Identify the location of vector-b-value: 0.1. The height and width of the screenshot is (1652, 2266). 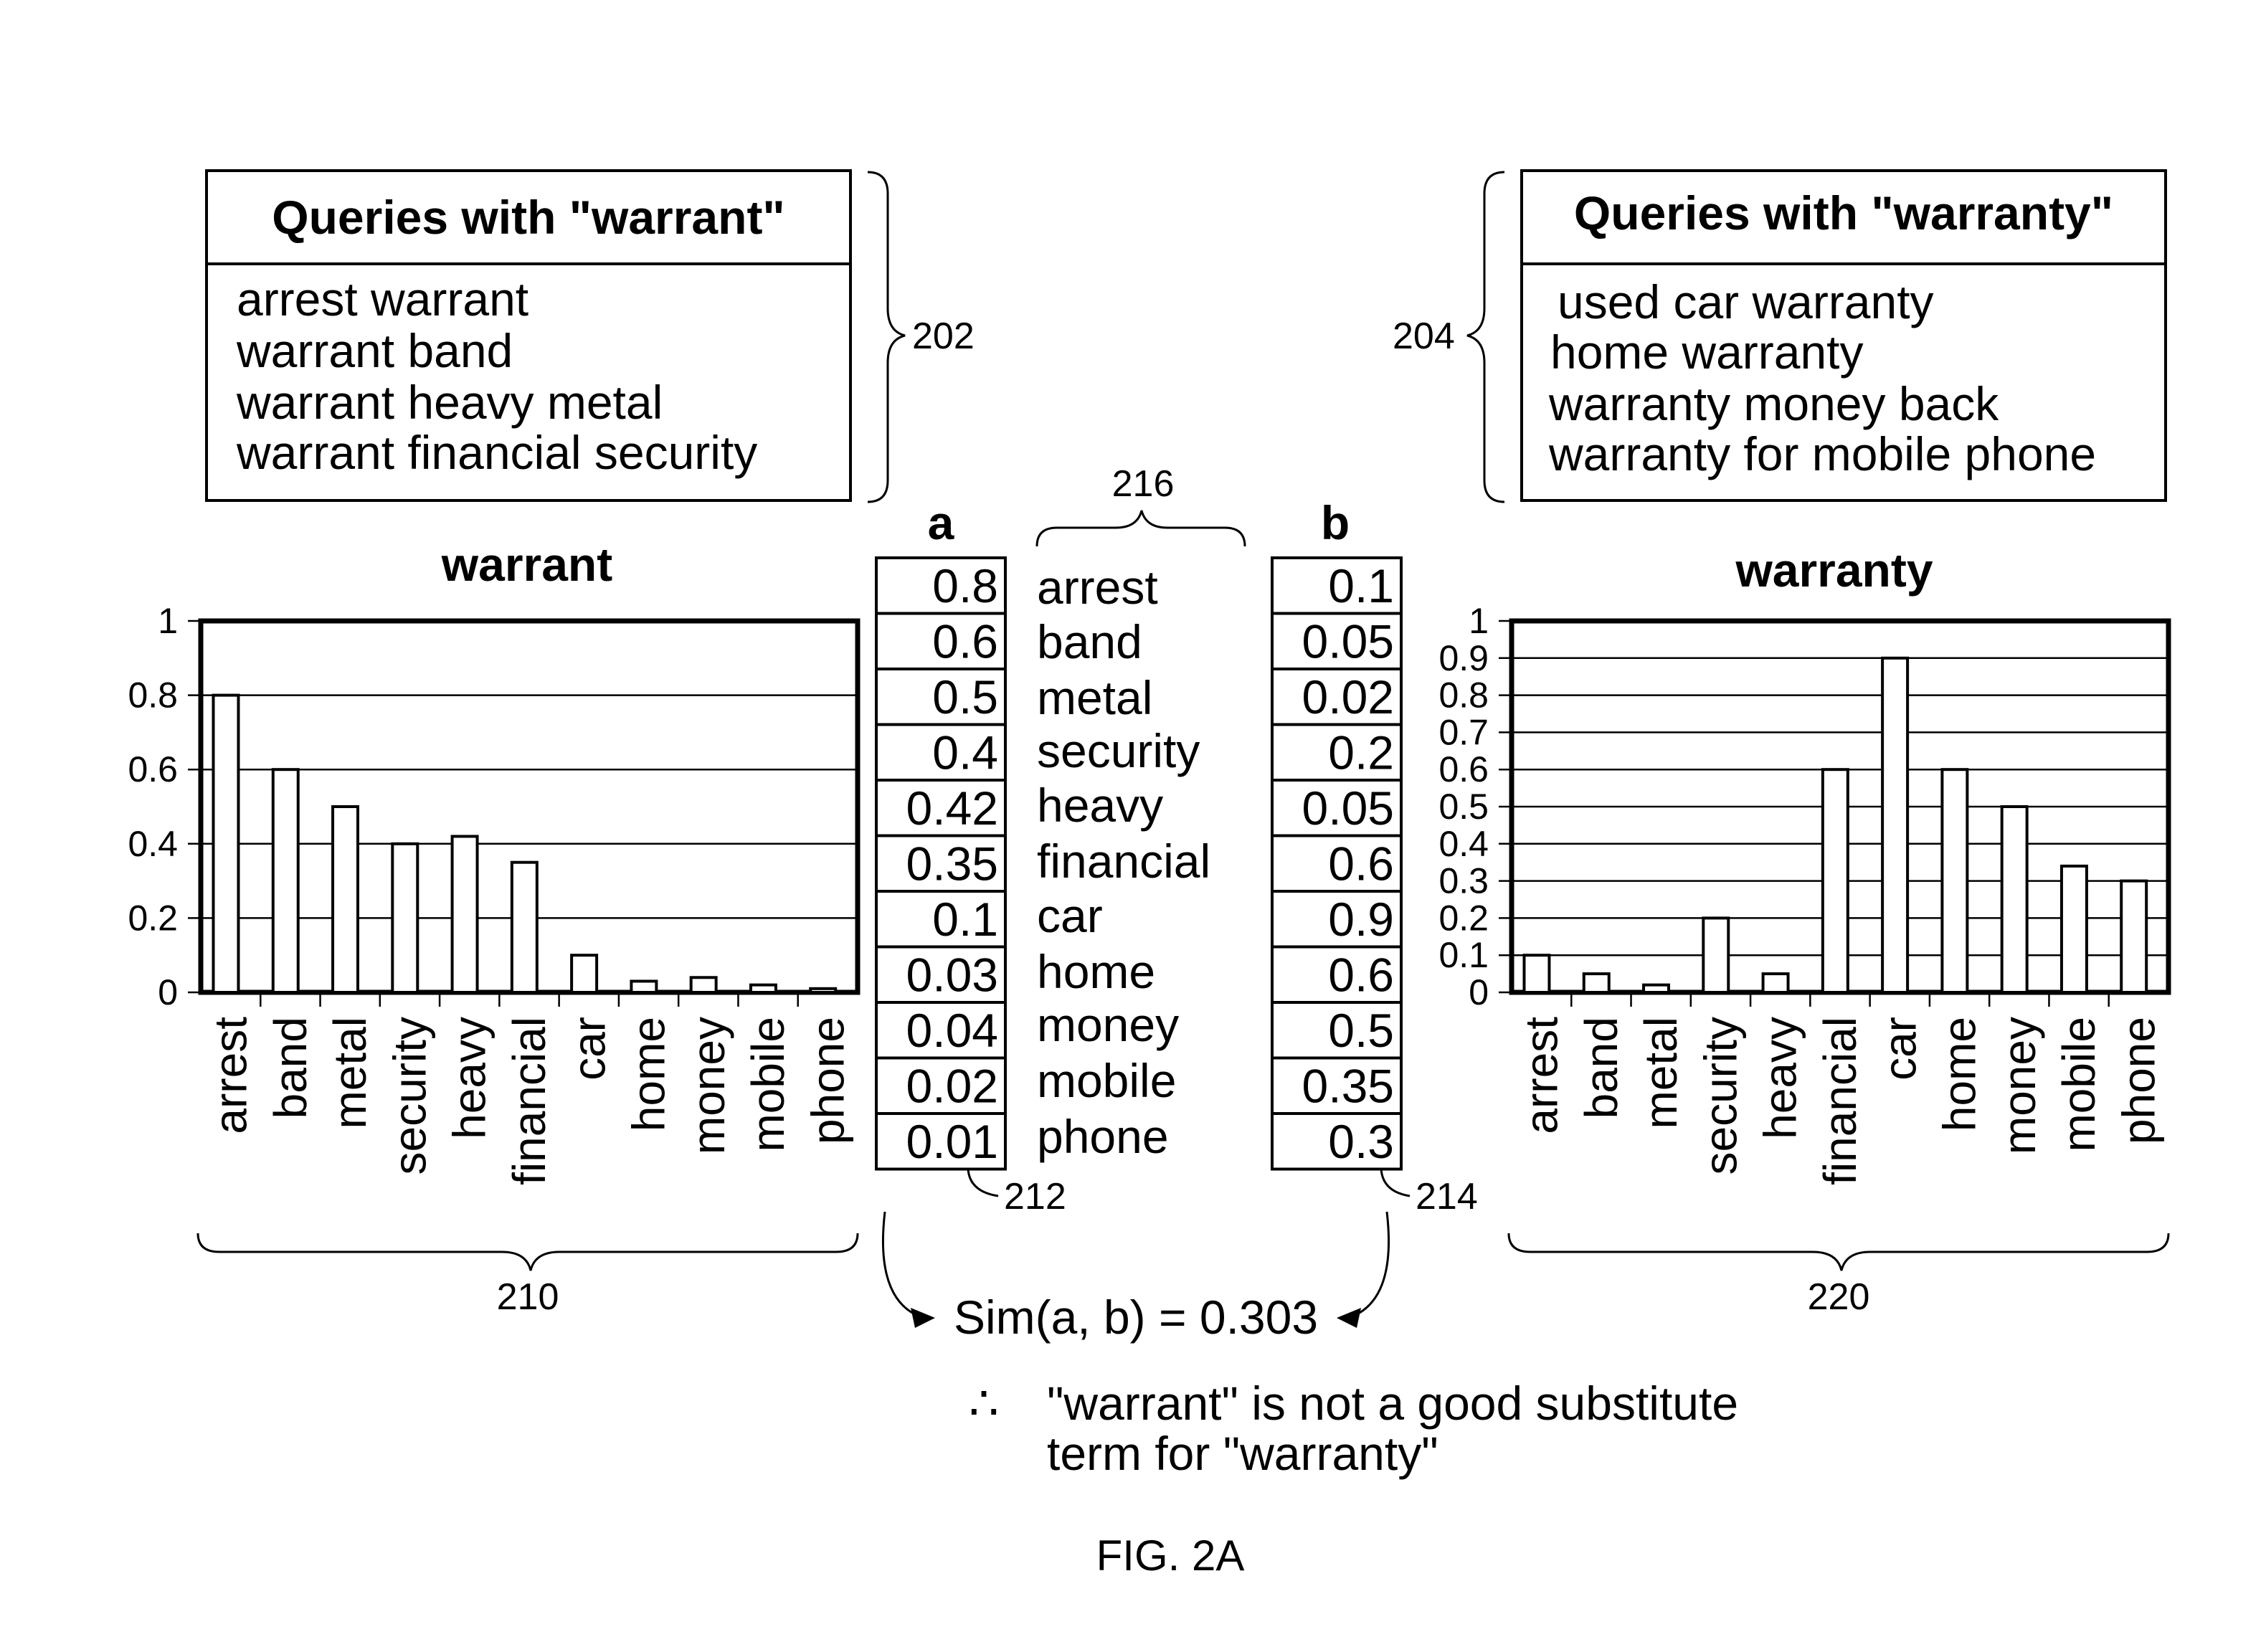
(1361, 585).